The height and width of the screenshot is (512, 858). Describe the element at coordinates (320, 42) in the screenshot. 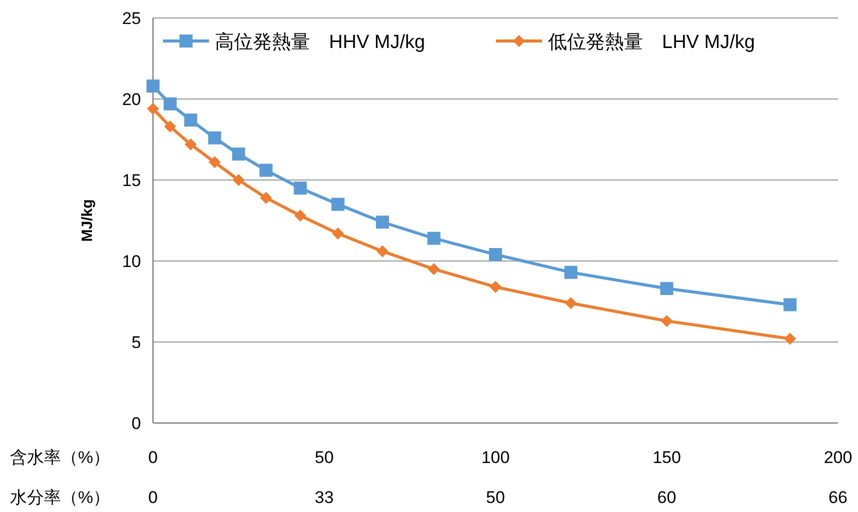

I see `legend-label: 高位発熱量 HHV MJ/kg` at that location.